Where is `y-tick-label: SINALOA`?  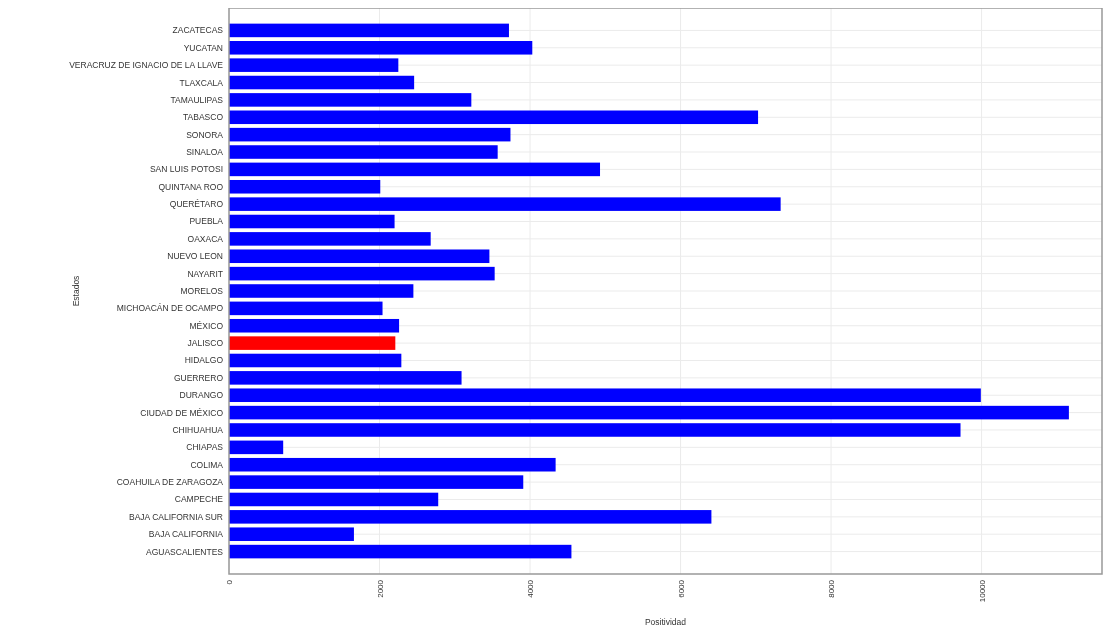
y-tick-label: SINALOA is located at coordinates (205, 151).